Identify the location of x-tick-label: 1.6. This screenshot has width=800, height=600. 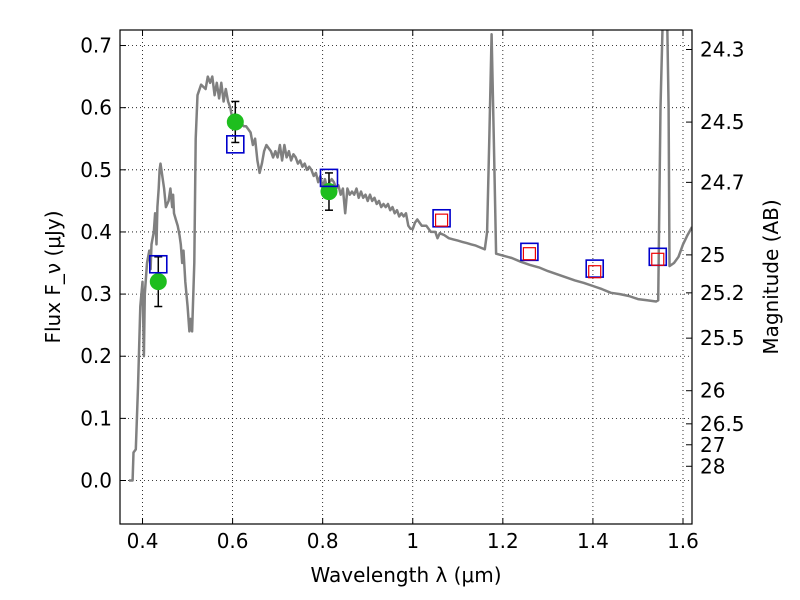
(683, 541).